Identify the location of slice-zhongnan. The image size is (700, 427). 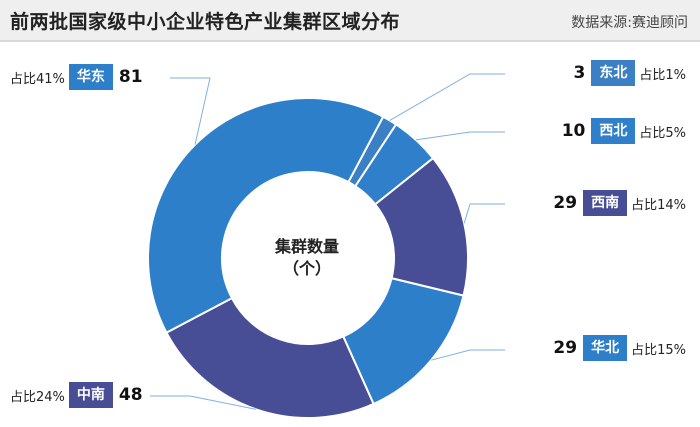
(270, 357).